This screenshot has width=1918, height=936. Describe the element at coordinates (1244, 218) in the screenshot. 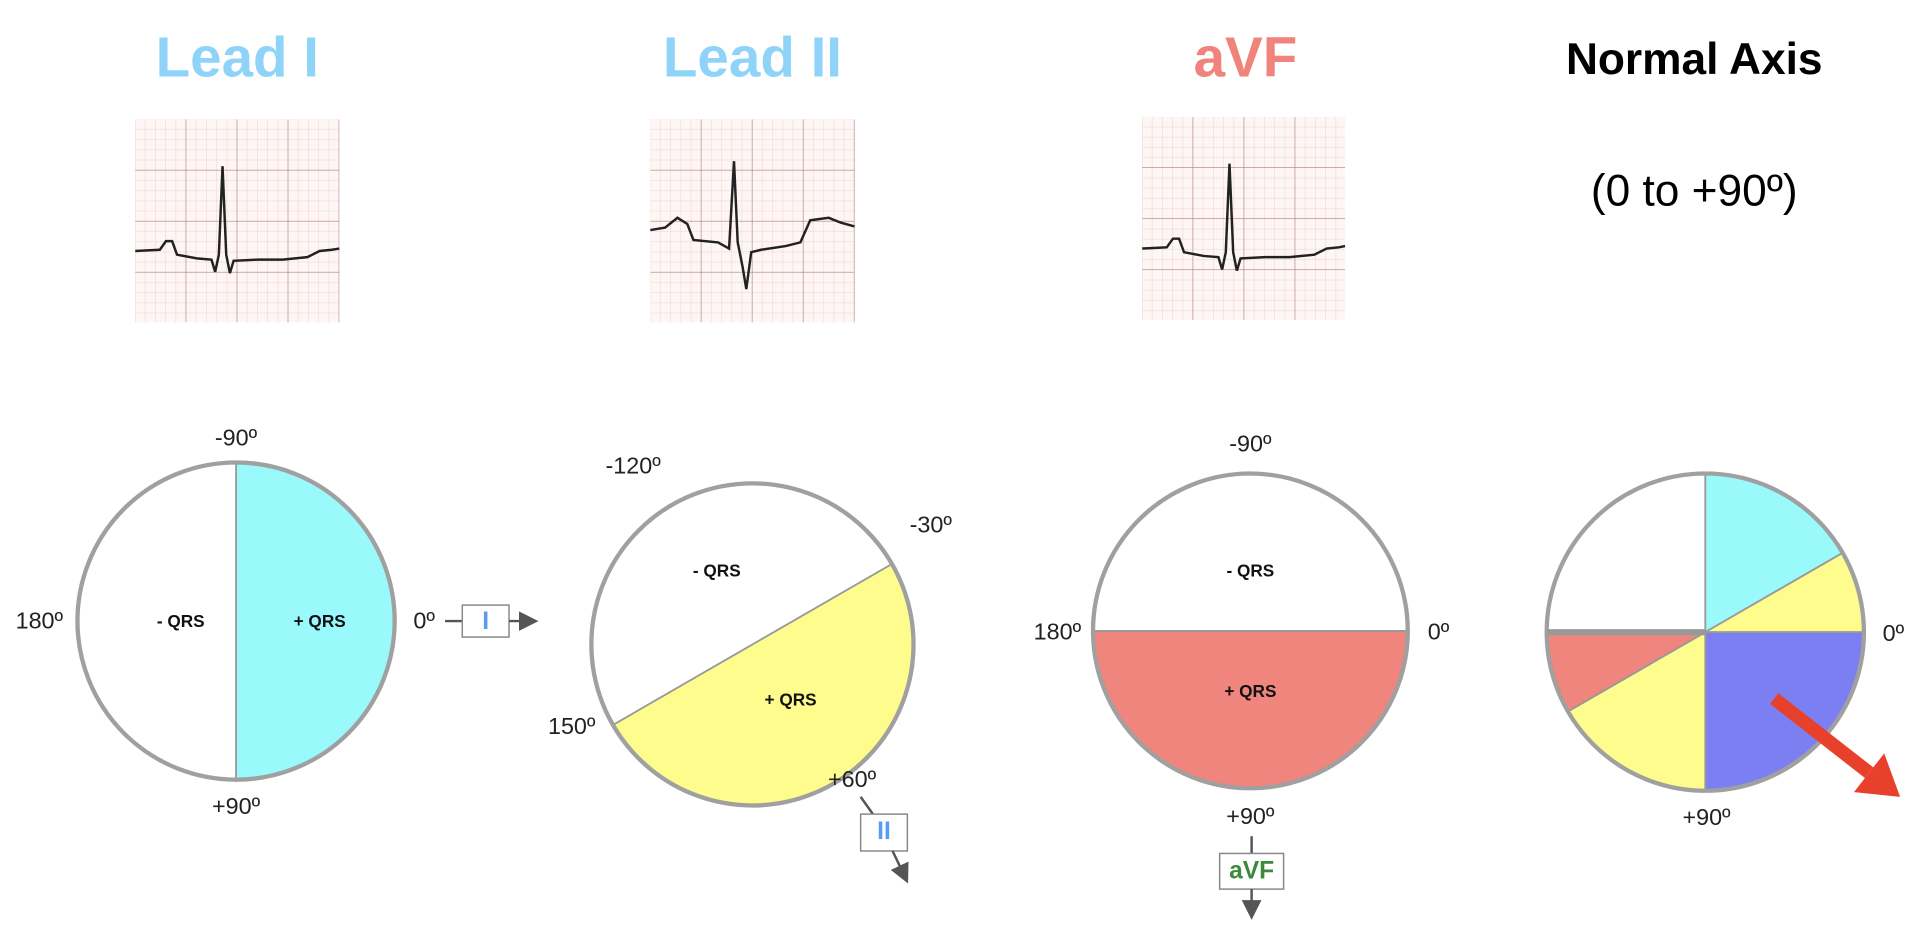

I see `ecg-strip-avf` at that location.